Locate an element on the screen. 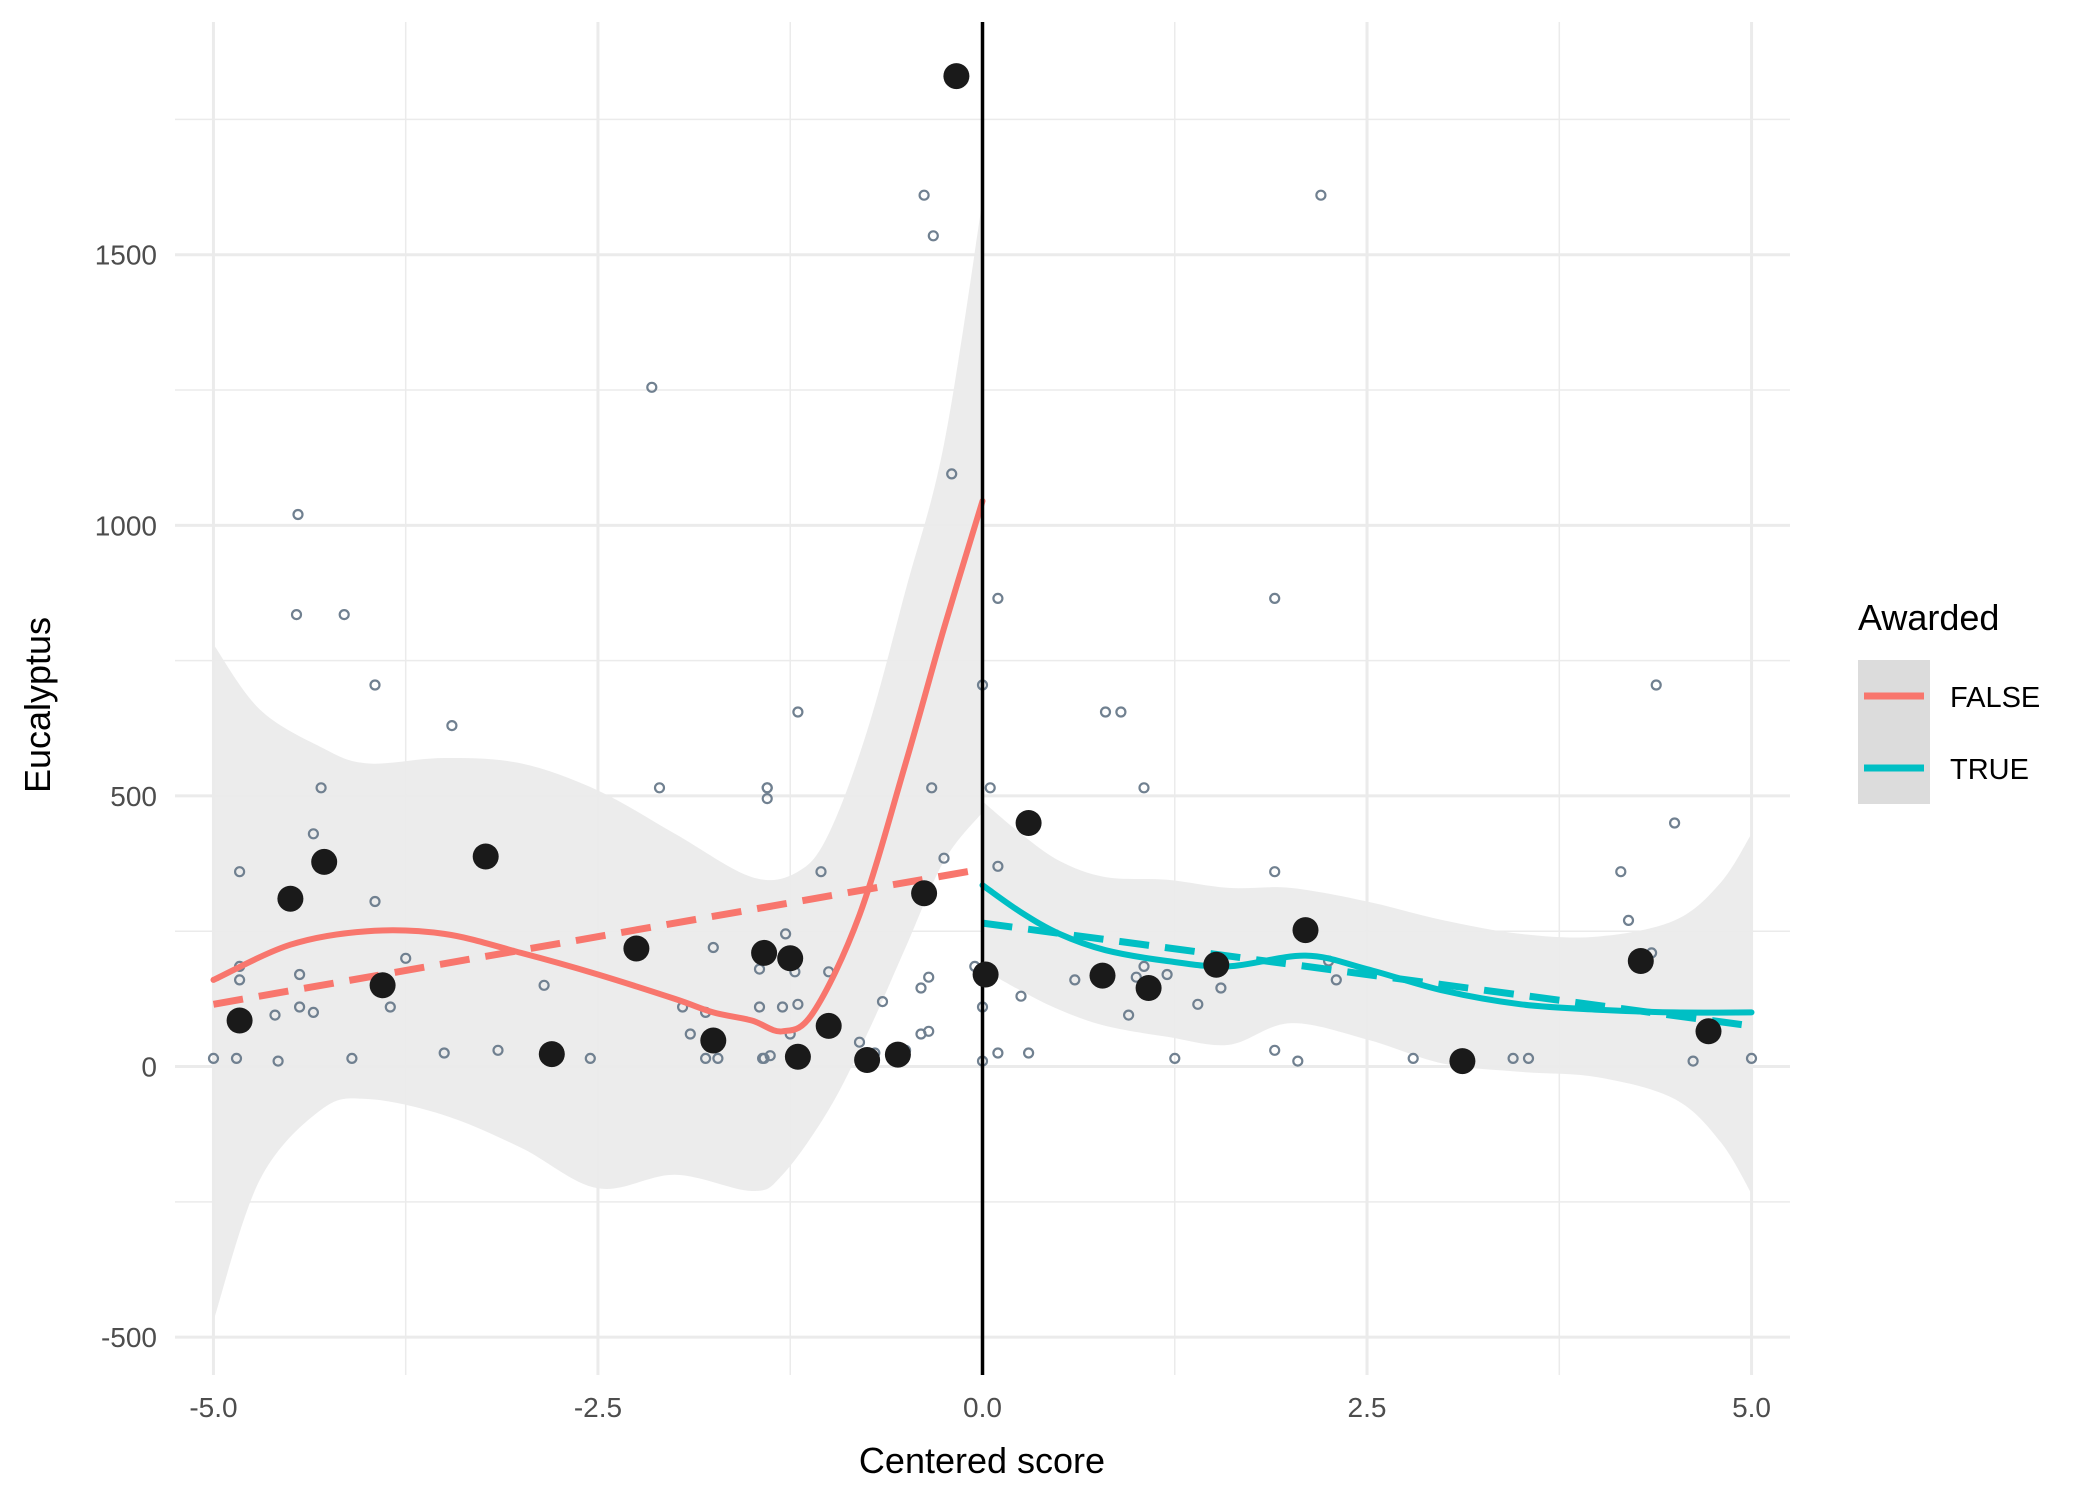 This screenshot has width=2100, height=1500. x-tick-label: -2.5 is located at coordinates (598, 1407).